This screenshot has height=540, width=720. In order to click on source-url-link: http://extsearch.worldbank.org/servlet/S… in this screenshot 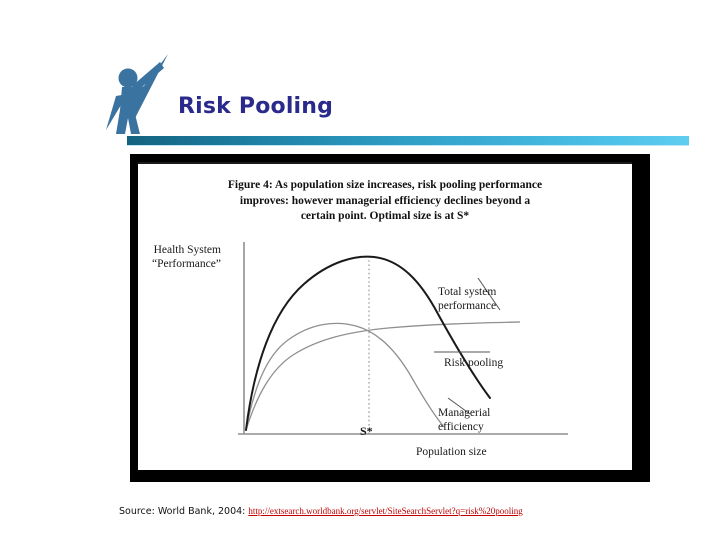, I will do `click(385, 511)`.